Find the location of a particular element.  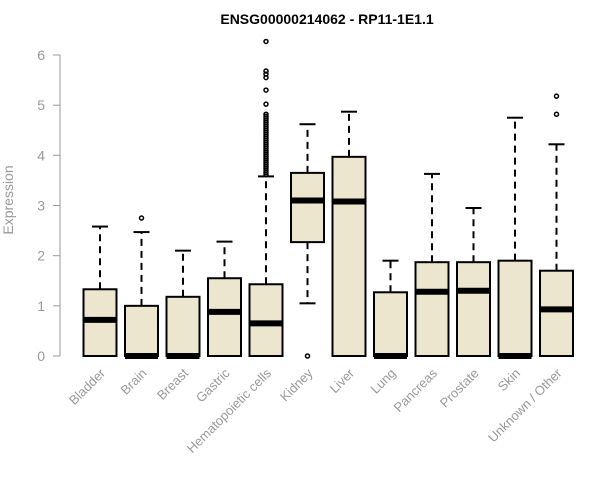

box-body-brain is located at coordinates (141, 331).